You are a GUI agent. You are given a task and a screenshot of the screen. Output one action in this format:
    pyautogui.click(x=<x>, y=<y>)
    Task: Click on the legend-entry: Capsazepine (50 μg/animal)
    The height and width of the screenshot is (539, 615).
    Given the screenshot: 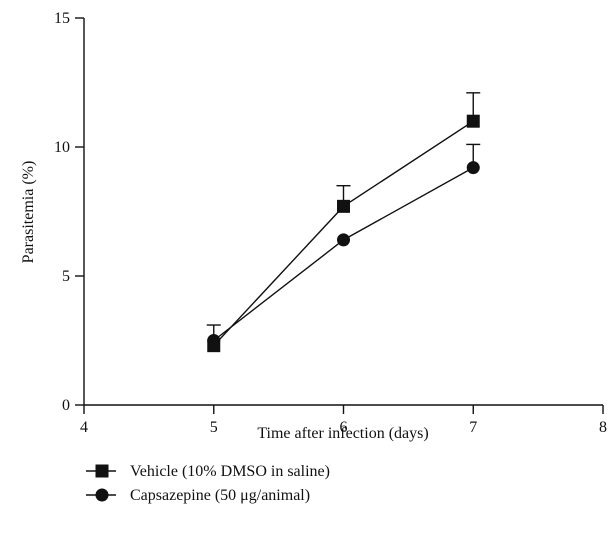 What is the action you would take?
    pyautogui.click(x=198, y=495)
    